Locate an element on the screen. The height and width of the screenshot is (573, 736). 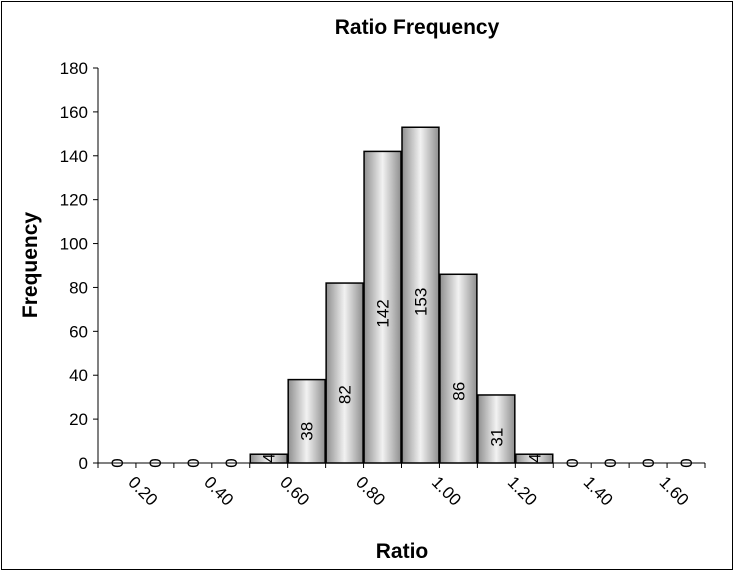
x-tick-label: 0.60 is located at coordinates (294, 491).